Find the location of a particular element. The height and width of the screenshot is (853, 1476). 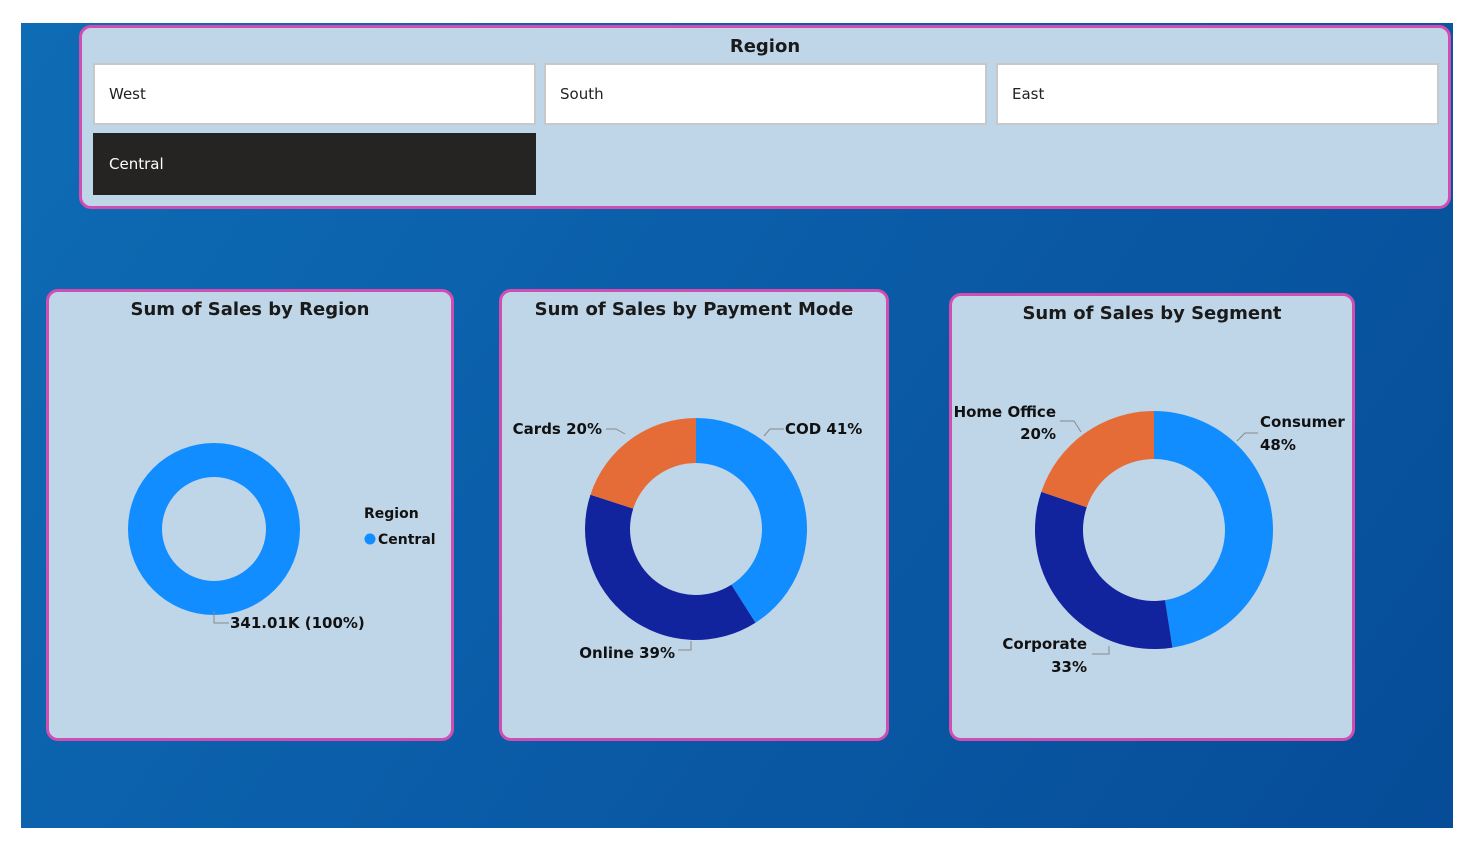

donut-slice-corporate is located at coordinates (1104, 570).